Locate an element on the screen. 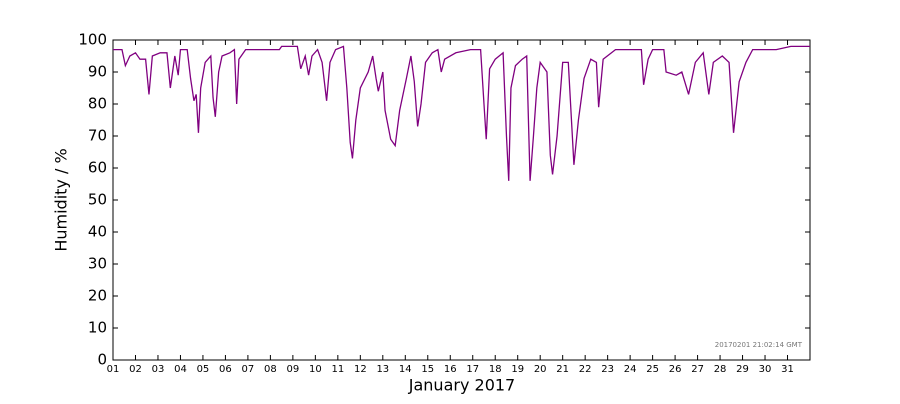 The height and width of the screenshot is (404, 900). y-tick-label: 70 is located at coordinates (97, 136).